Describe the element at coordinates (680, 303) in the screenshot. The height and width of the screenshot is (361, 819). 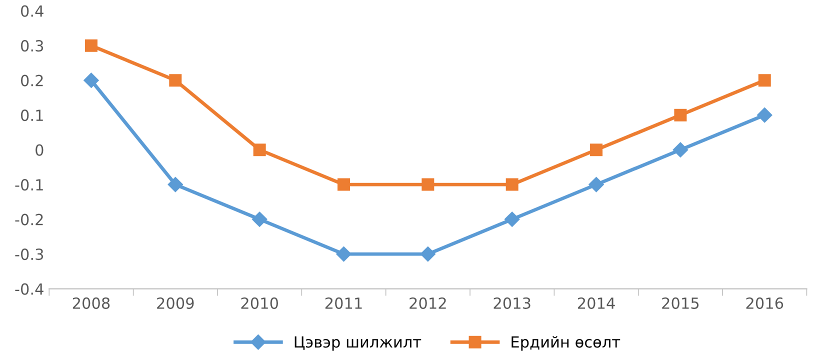
I see `x-tick-label: 2015` at that location.